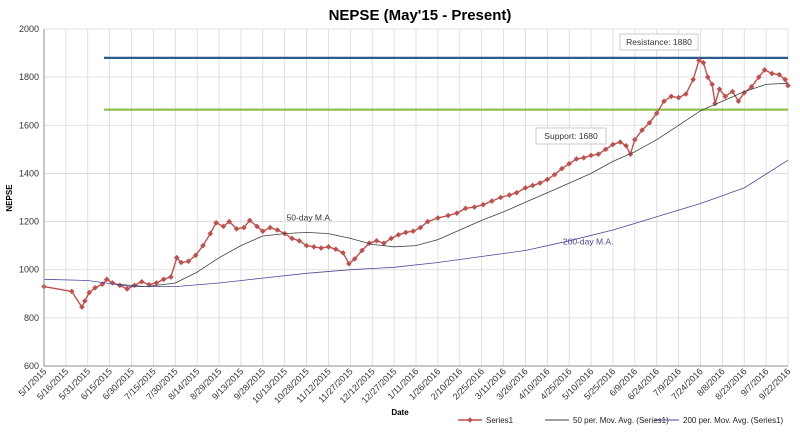 This screenshot has height=436, width=800. What do you see at coordinates (420, 15) in the screenshot?
I see `chart-title: NEPSE (May'15 - Present)` at bounding box center [420, 15].